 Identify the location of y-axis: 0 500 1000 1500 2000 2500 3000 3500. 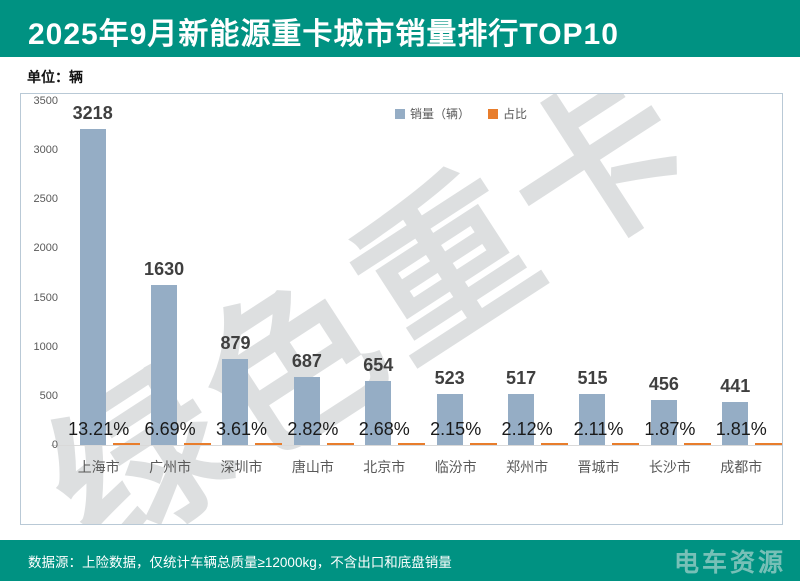
(39, 273).